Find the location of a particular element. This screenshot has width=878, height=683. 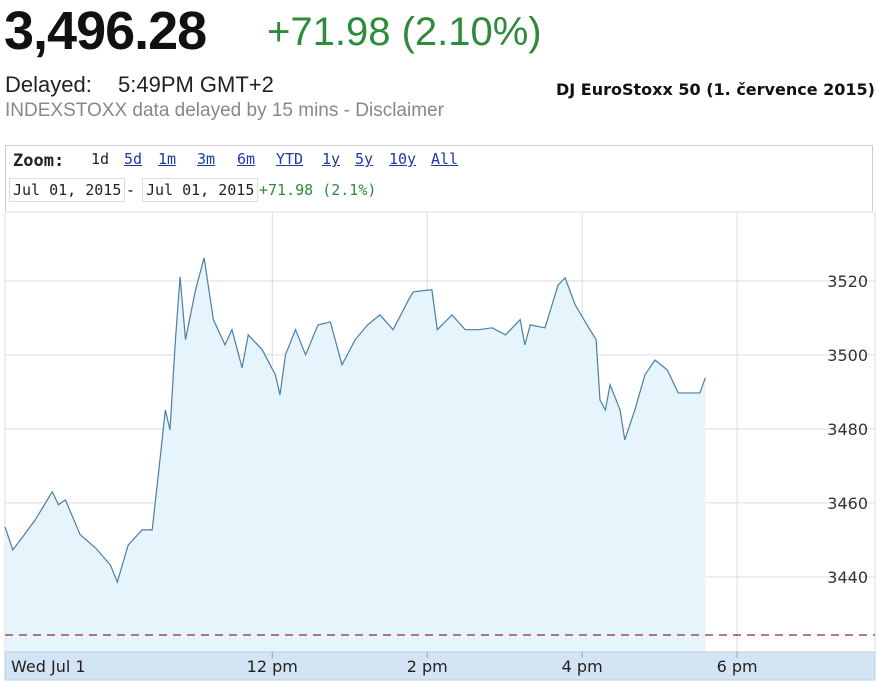

y-tick-label: 3500 is located at coordinates (847, 355).